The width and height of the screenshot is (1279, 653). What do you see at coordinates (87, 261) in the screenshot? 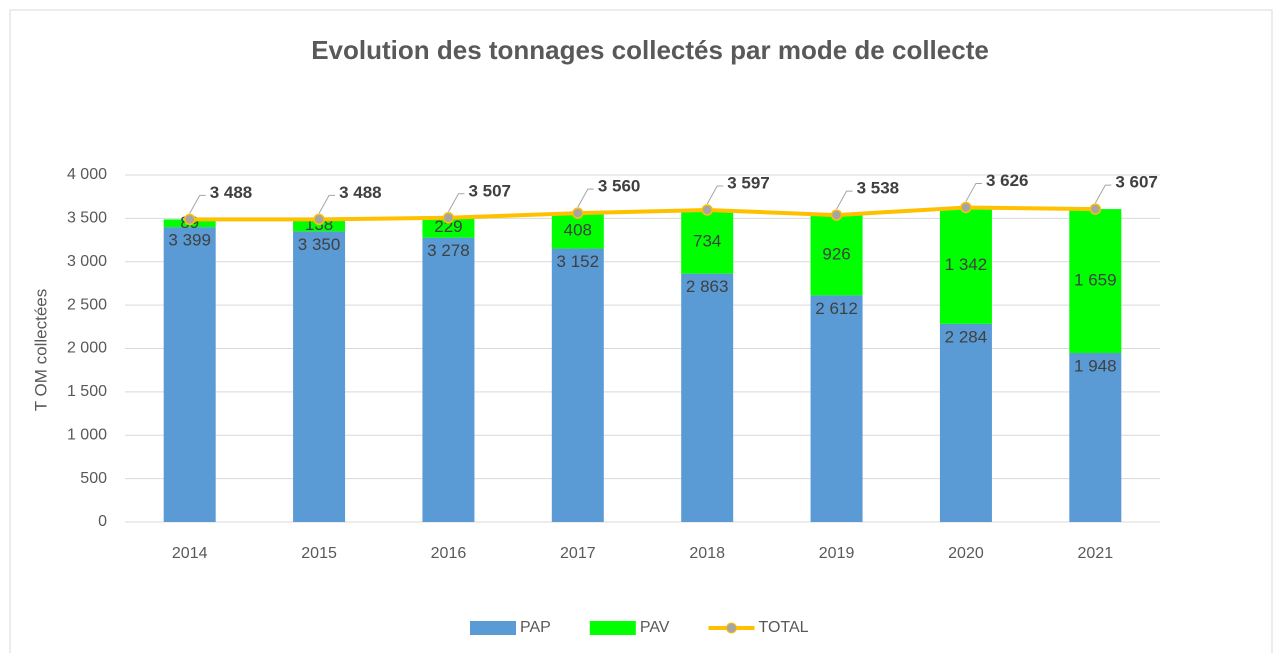
I see `y-tick-label: 3 000` at bounding box center [87, 261].